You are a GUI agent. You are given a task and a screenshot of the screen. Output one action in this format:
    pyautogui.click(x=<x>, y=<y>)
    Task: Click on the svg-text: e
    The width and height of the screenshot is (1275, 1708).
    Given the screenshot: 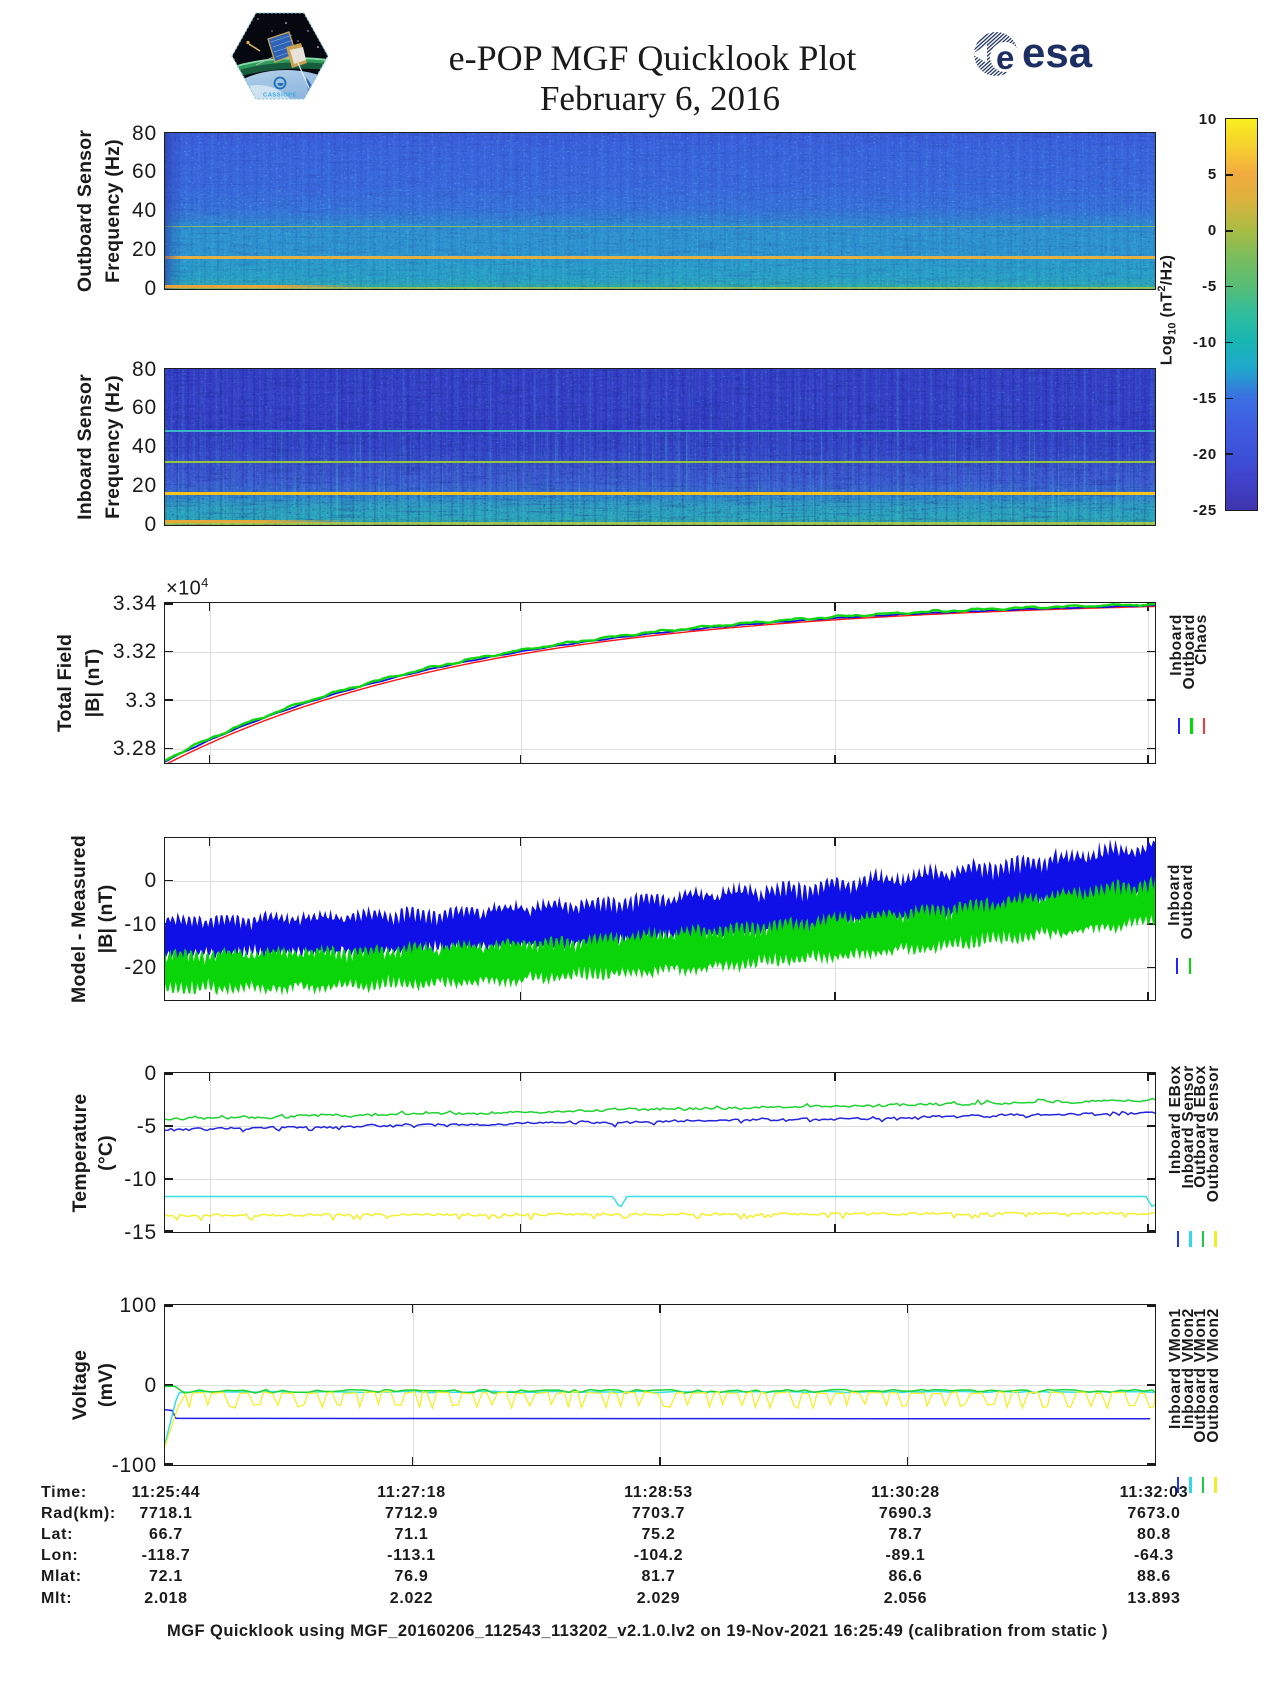 What is the action you would take?
    pyautogui.click(x=1005, y=57)
    